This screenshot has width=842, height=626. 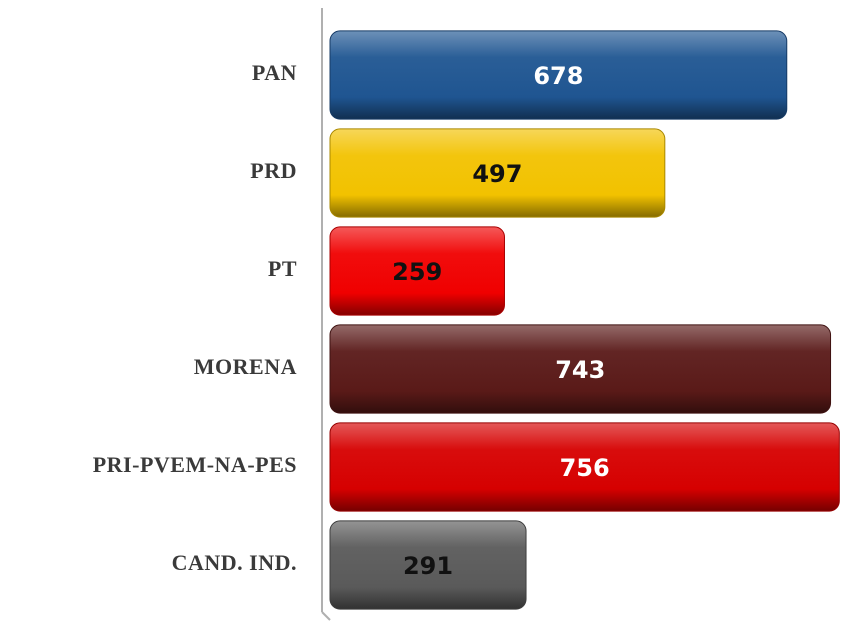 I want to click on value-label: 678, so click(x=558, y=76).